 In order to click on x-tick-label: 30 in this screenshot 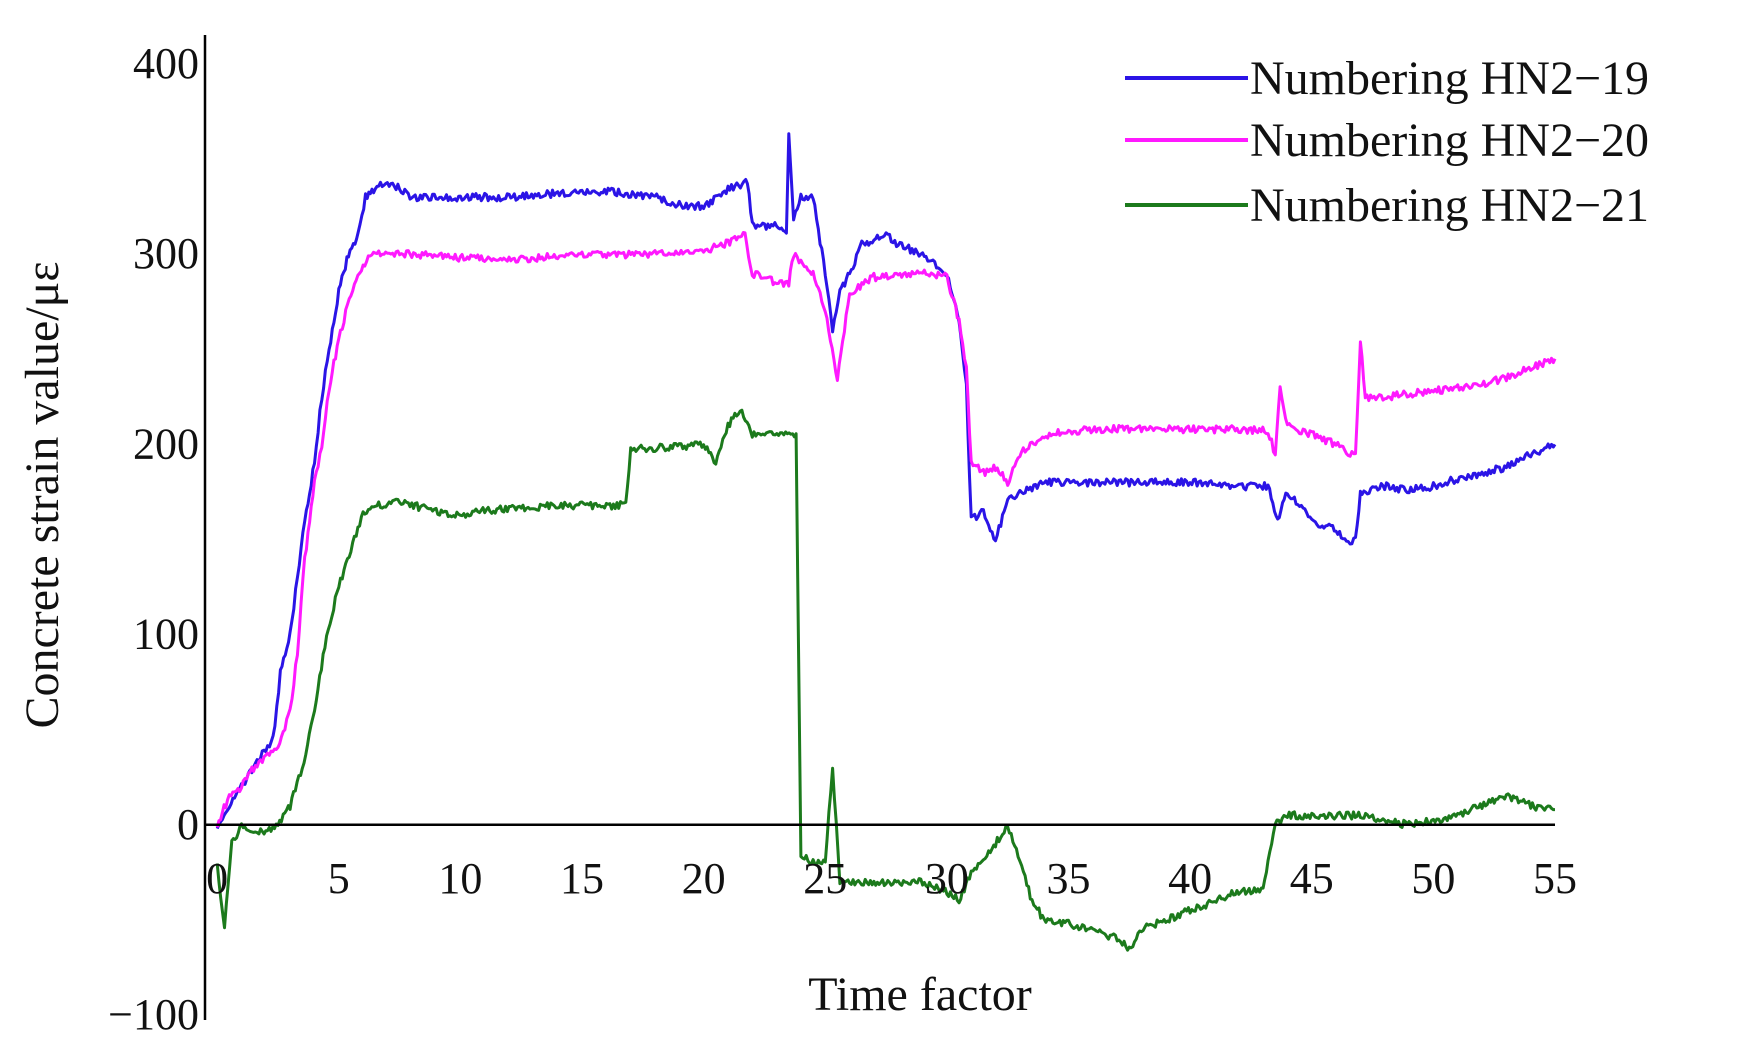, I will do `click(947, 878)`.